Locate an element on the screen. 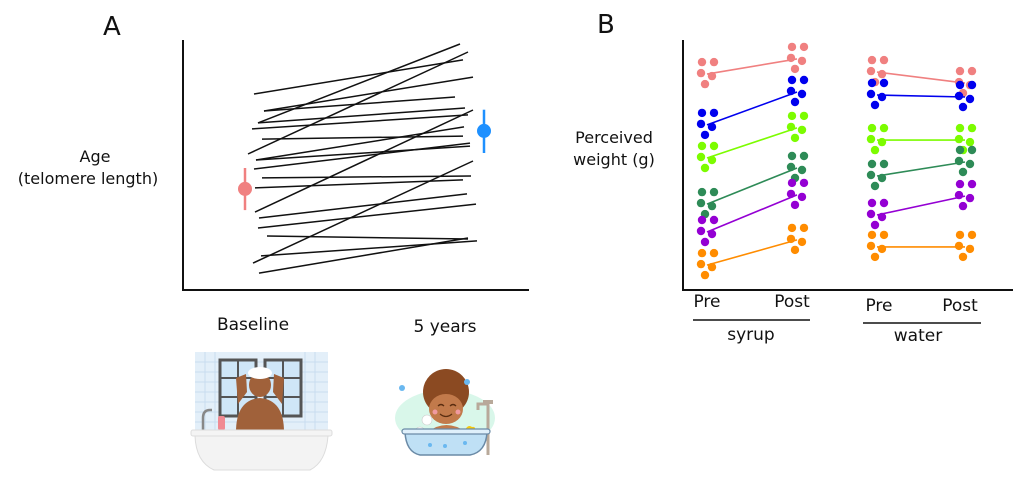 Image resolution: width=1024 pixels, height=491 pixels. water-mean-line is located at coordinates (921, 96).